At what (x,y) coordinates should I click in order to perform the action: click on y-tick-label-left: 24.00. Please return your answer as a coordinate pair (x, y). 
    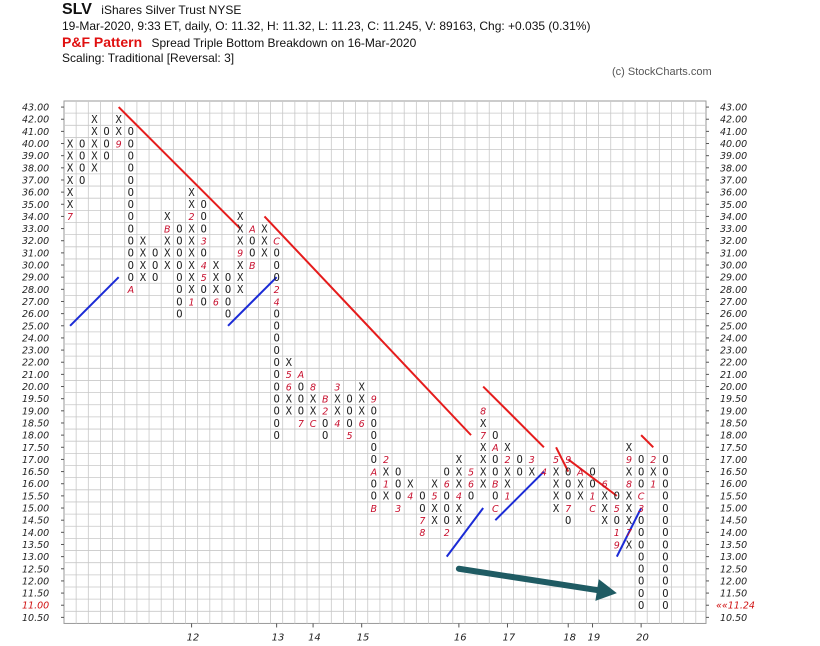
    Looking at the image, I should click on (35, 338).